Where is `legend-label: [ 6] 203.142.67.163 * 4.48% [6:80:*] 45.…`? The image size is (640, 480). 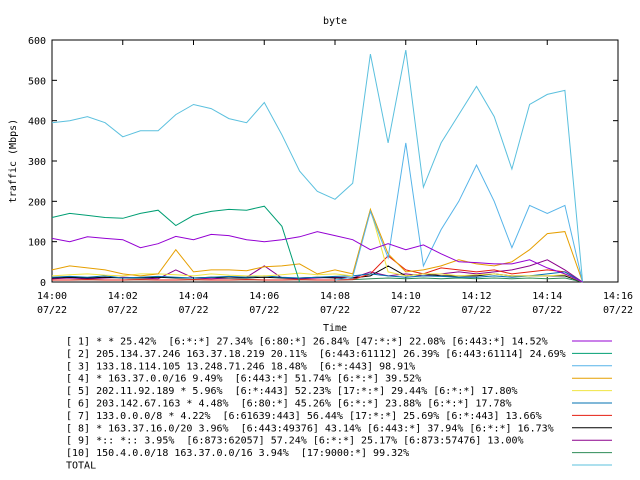 legend-label: [ 6] 203.142.67.163 * 4.48% [6:80:*] 45.… is located at coordinates (289, 404).